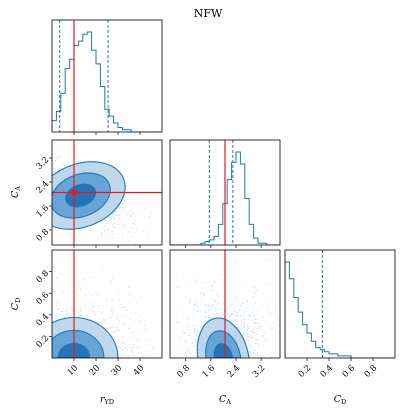  What do you see at coordinates (95, 370) in the screenshot?
I see `x-tick-label-ryd: 20` at bounding box center [95, 370].